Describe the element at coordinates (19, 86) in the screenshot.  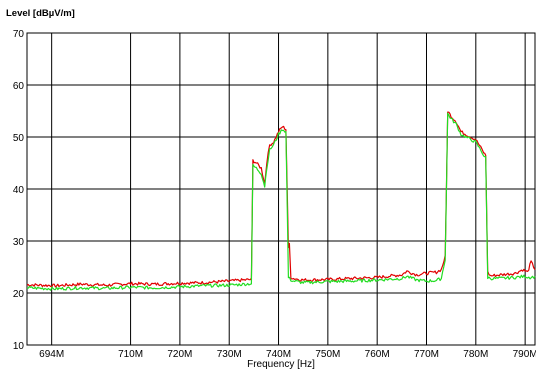
I see `y-tick-label: 60` at that location.